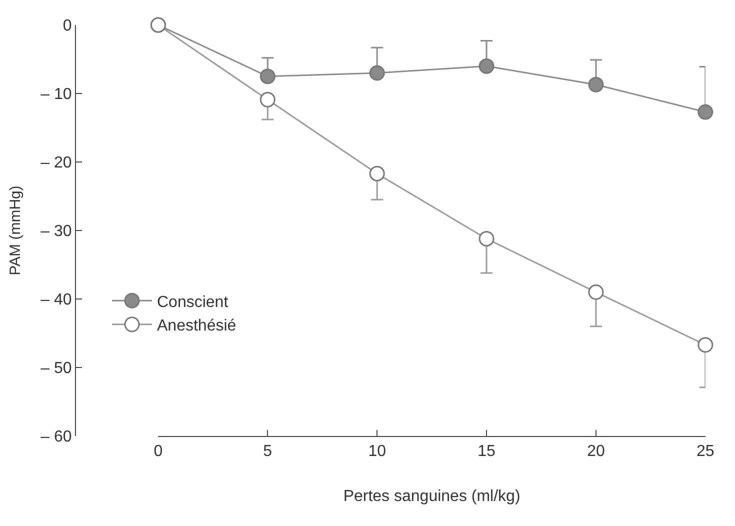 Image resolution: width=735 pixels, height=526 pixels. Describe the element at coordinates (596, 451) in the screenshot. I see `x-tick-label: 20` at that location.